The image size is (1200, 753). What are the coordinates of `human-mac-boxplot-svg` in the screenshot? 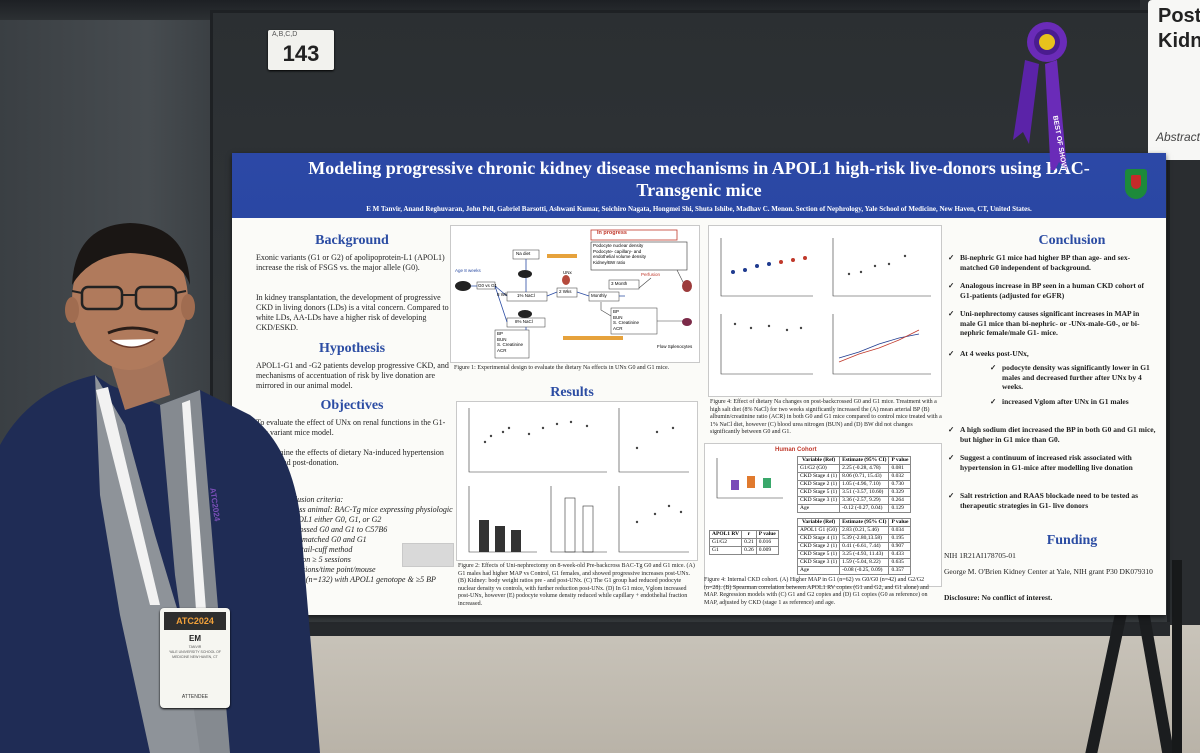 It's located at (749, 478).